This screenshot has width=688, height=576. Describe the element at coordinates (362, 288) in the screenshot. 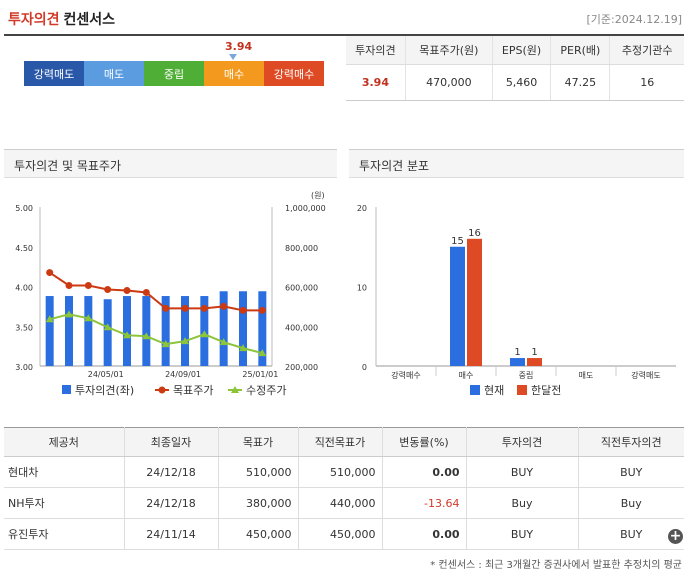

I see `y-tick-label: 10` at that location.